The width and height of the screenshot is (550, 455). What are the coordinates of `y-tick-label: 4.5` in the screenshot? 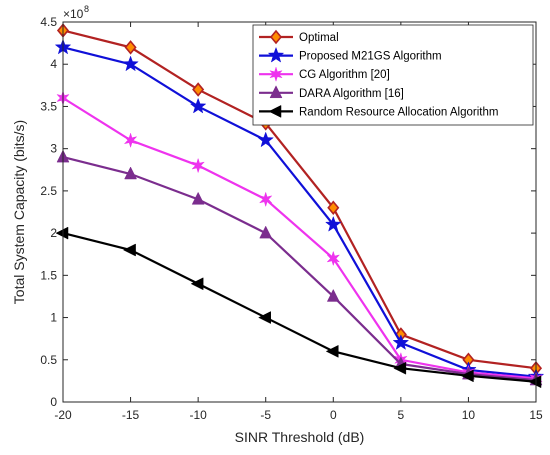 It's located at (48, 22).